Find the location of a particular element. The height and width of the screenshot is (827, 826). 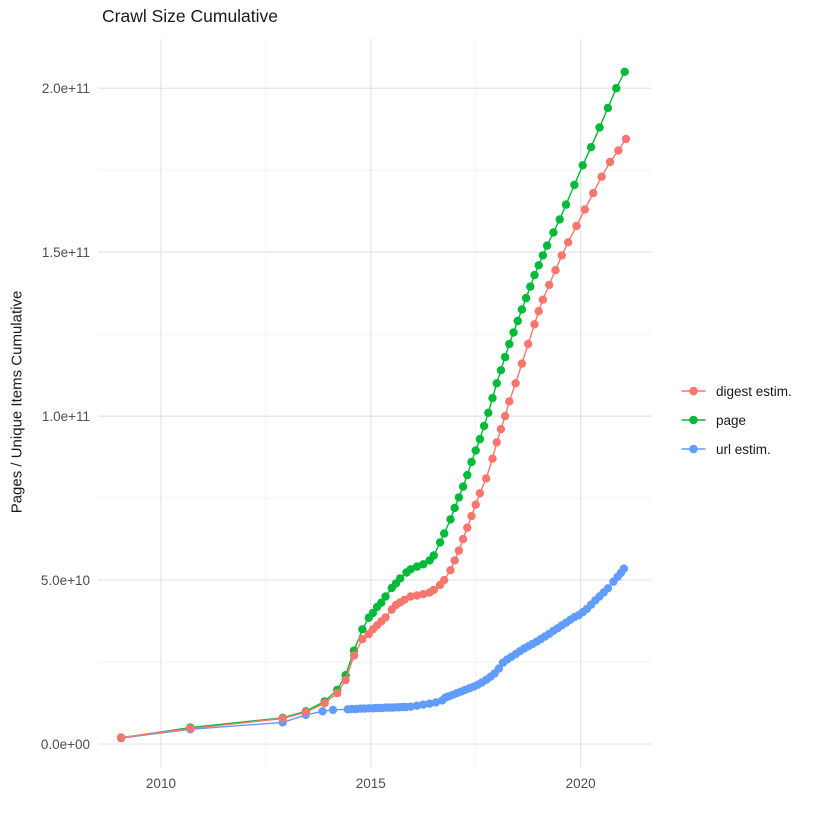

legend-label-digest-estim: digest estim. is located at coordinates (754, 391).